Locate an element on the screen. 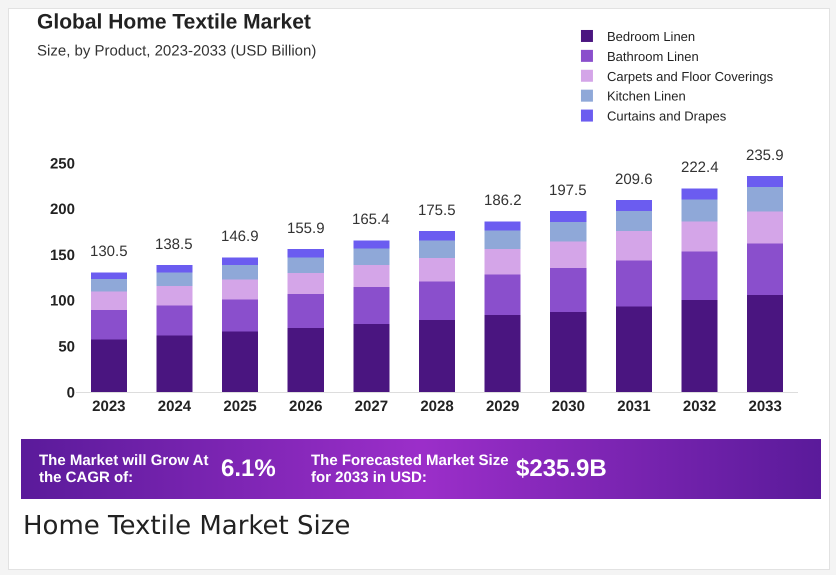  total-label: 222.4 is located at coordinates (700, 167).